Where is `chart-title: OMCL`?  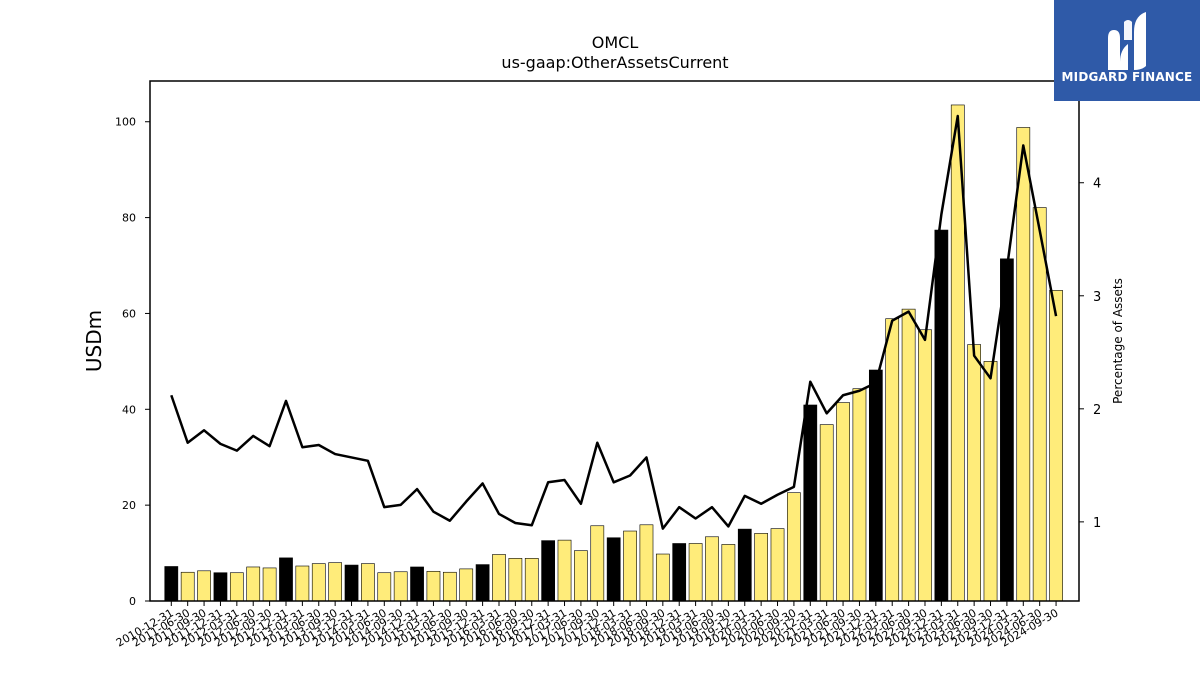 chart-title: OMCL is located at coordinates (615, 42).